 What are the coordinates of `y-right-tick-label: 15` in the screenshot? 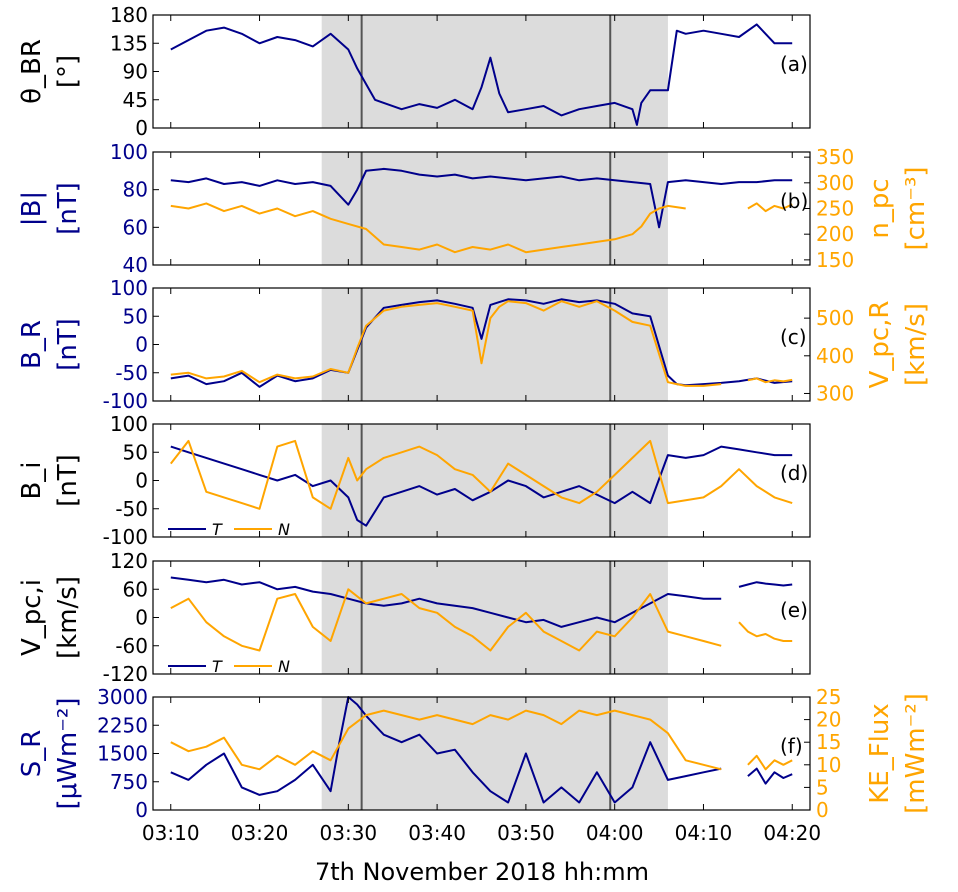 It's located at (828, 742).